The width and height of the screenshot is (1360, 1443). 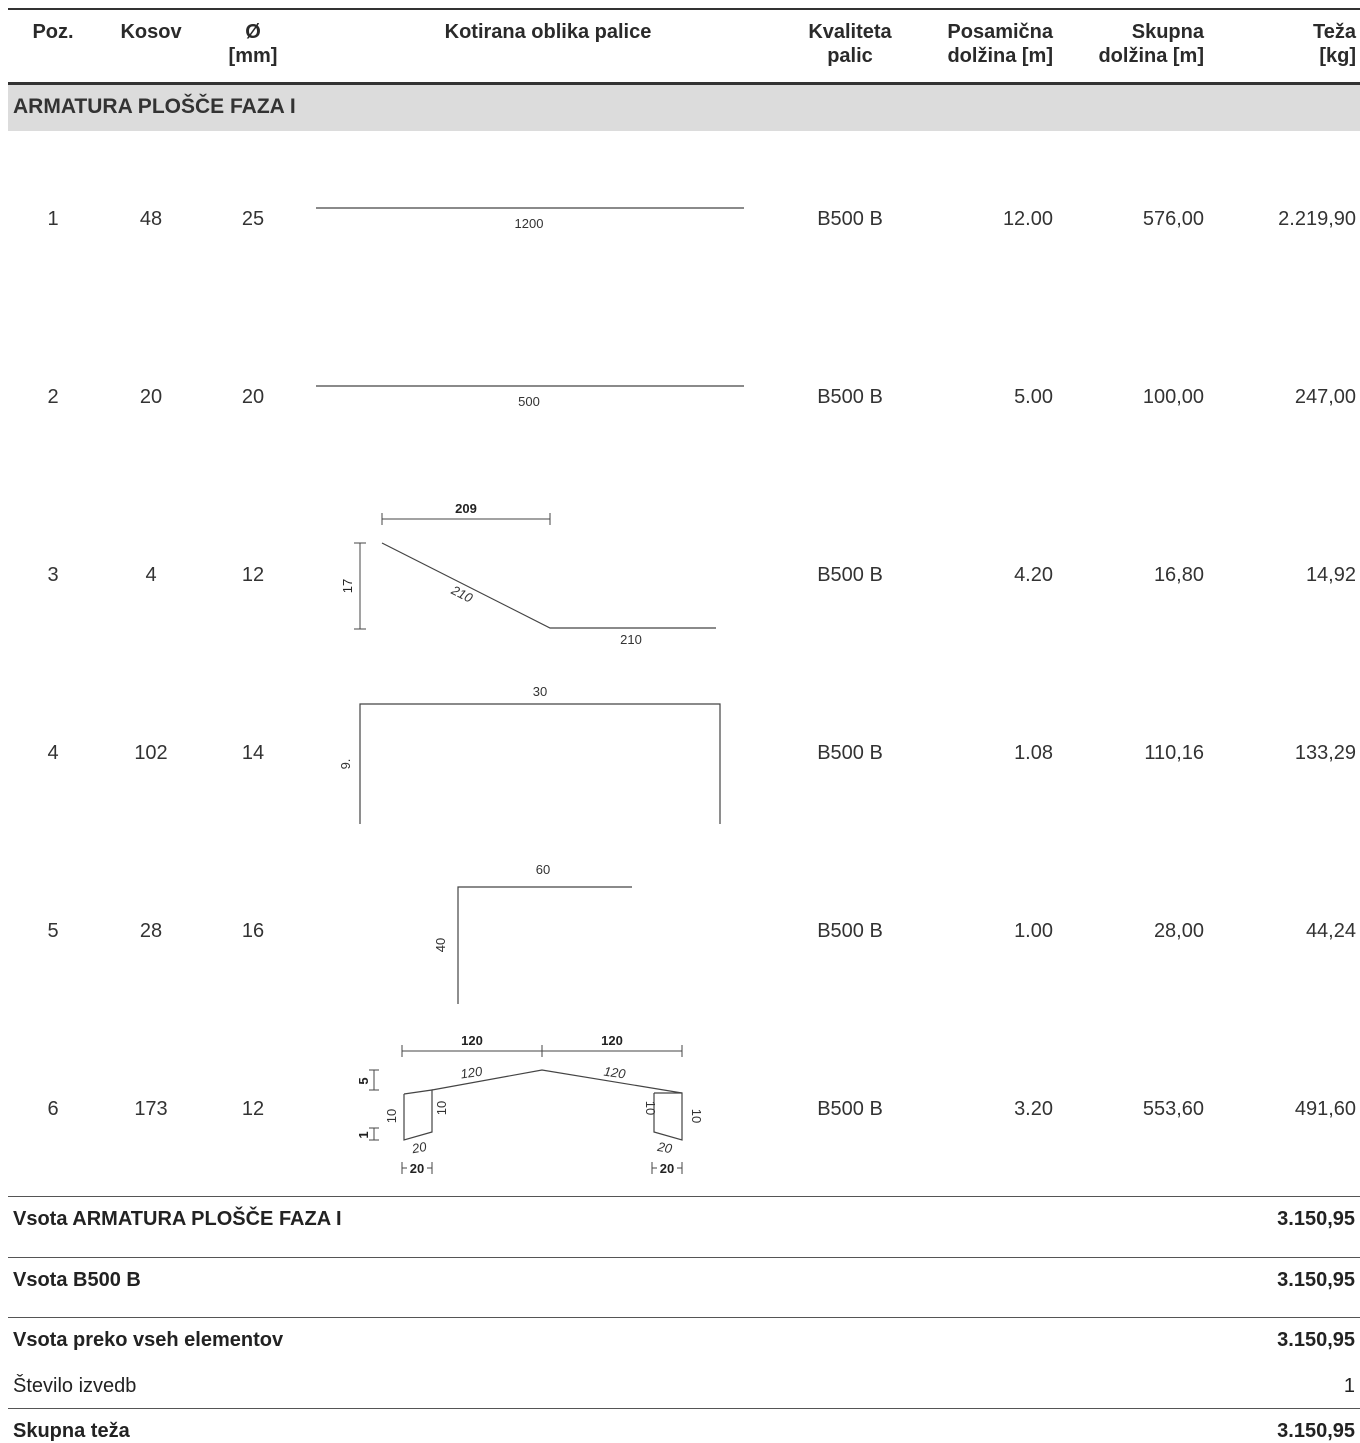 I want to click on cell-poz: 1, so click(x=53, y=219).